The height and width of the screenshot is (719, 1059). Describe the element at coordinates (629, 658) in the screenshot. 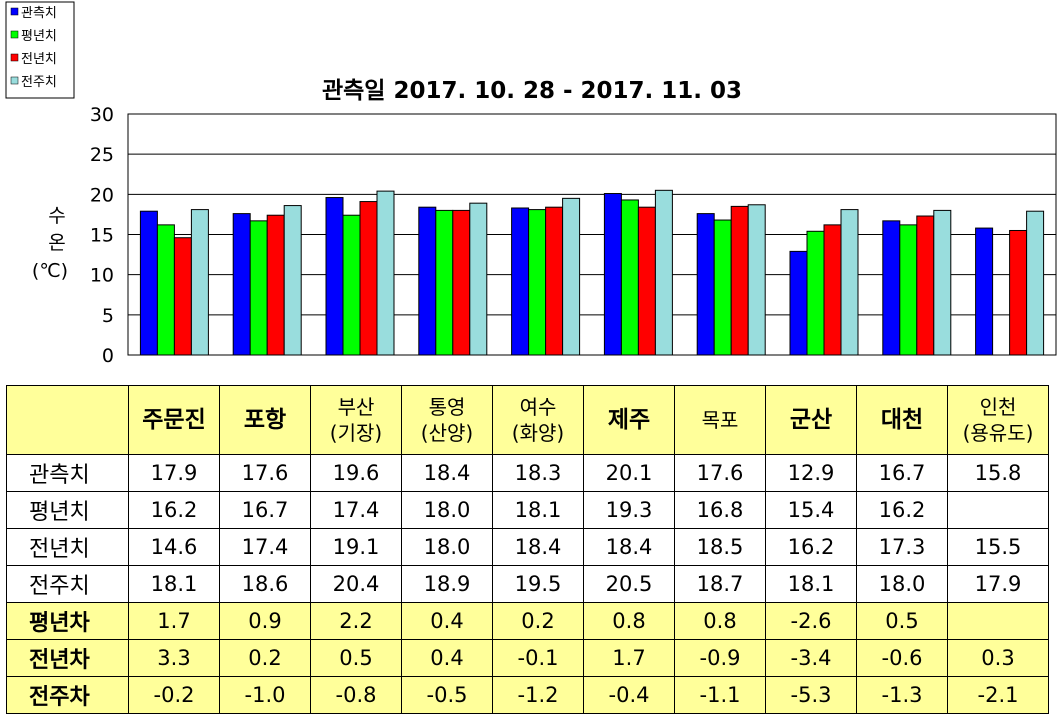

I see `table-cell: 1.7` at that location.